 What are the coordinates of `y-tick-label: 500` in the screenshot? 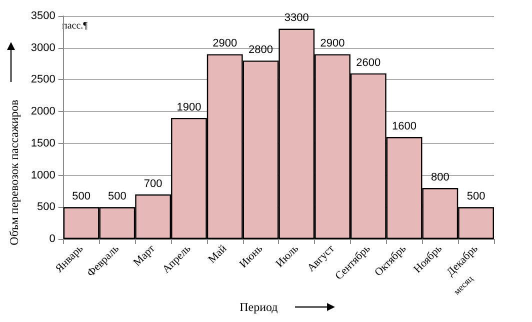 It's located at (46, 207).